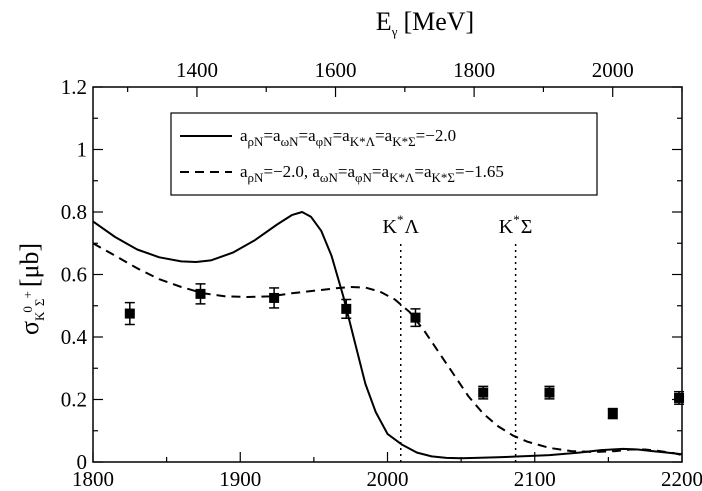 Image resolution: width=702 pixels, height=491 pixels. I want to click on y-tick-label: 0, so click(82, 462).